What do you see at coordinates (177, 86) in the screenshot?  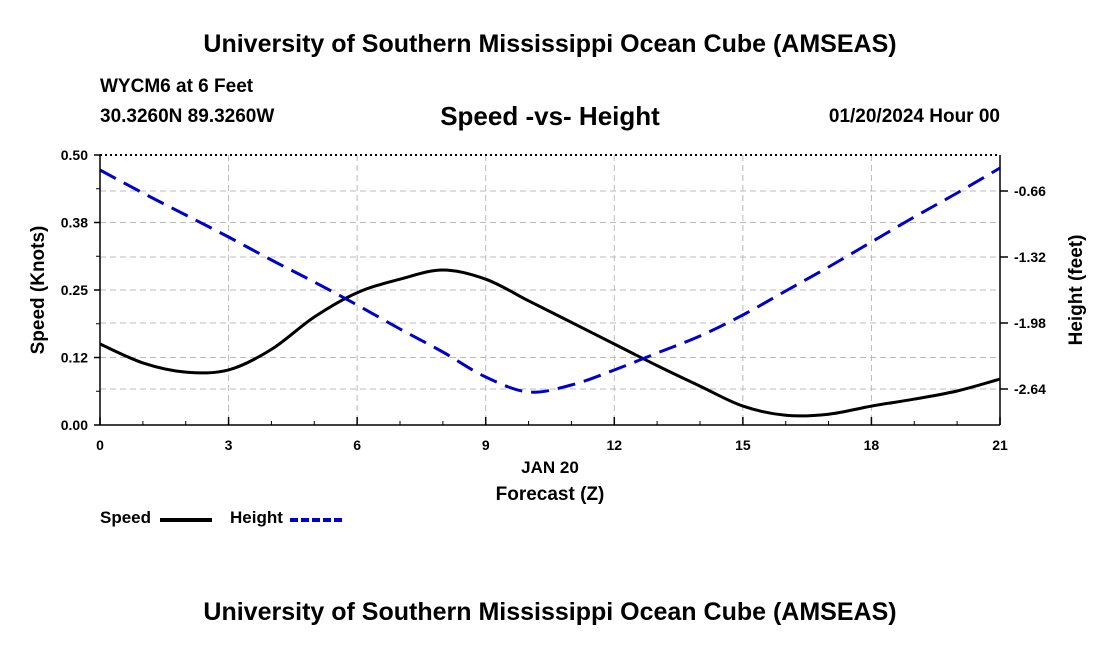 I see `station-label: WYCM6 at 6 Feet` at bounding box center [177, 86].